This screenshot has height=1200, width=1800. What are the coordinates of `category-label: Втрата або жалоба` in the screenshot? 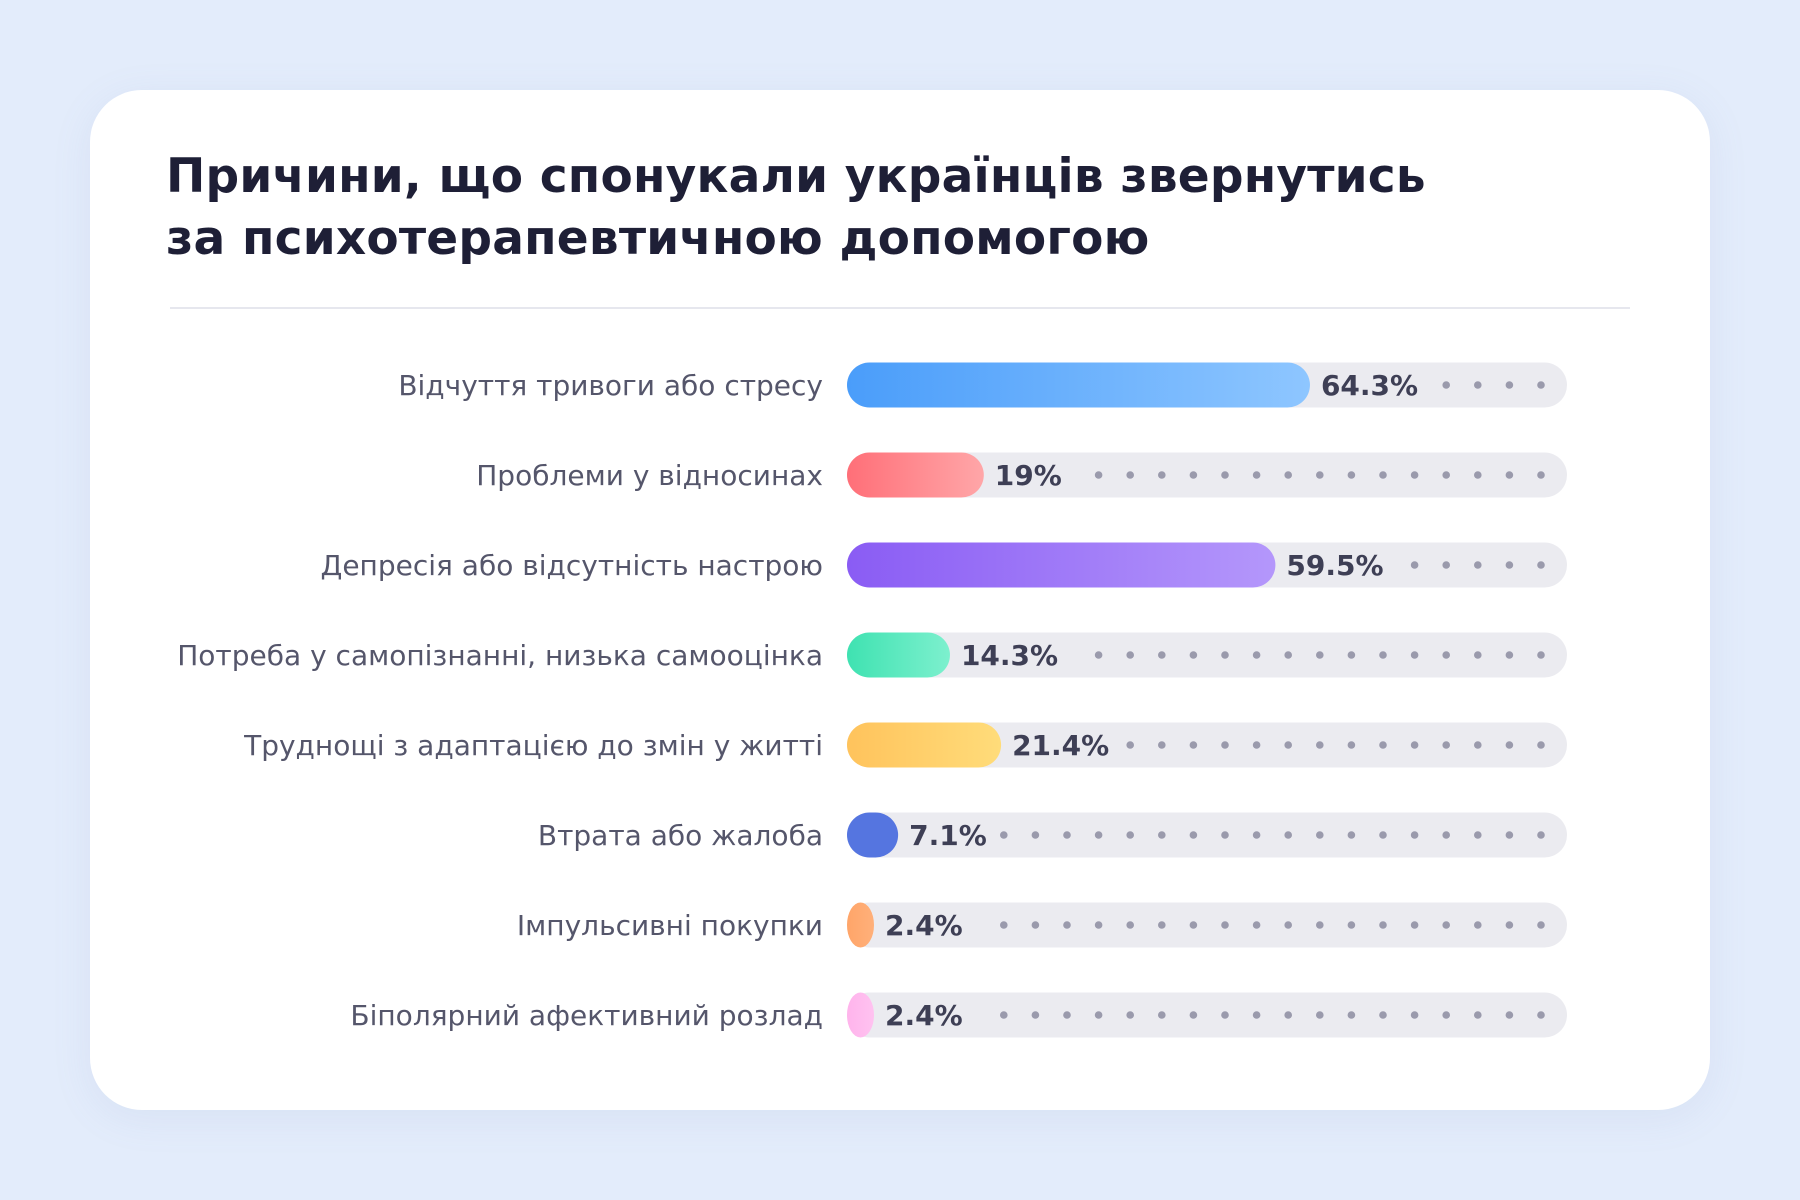 It's located at (680, 835).